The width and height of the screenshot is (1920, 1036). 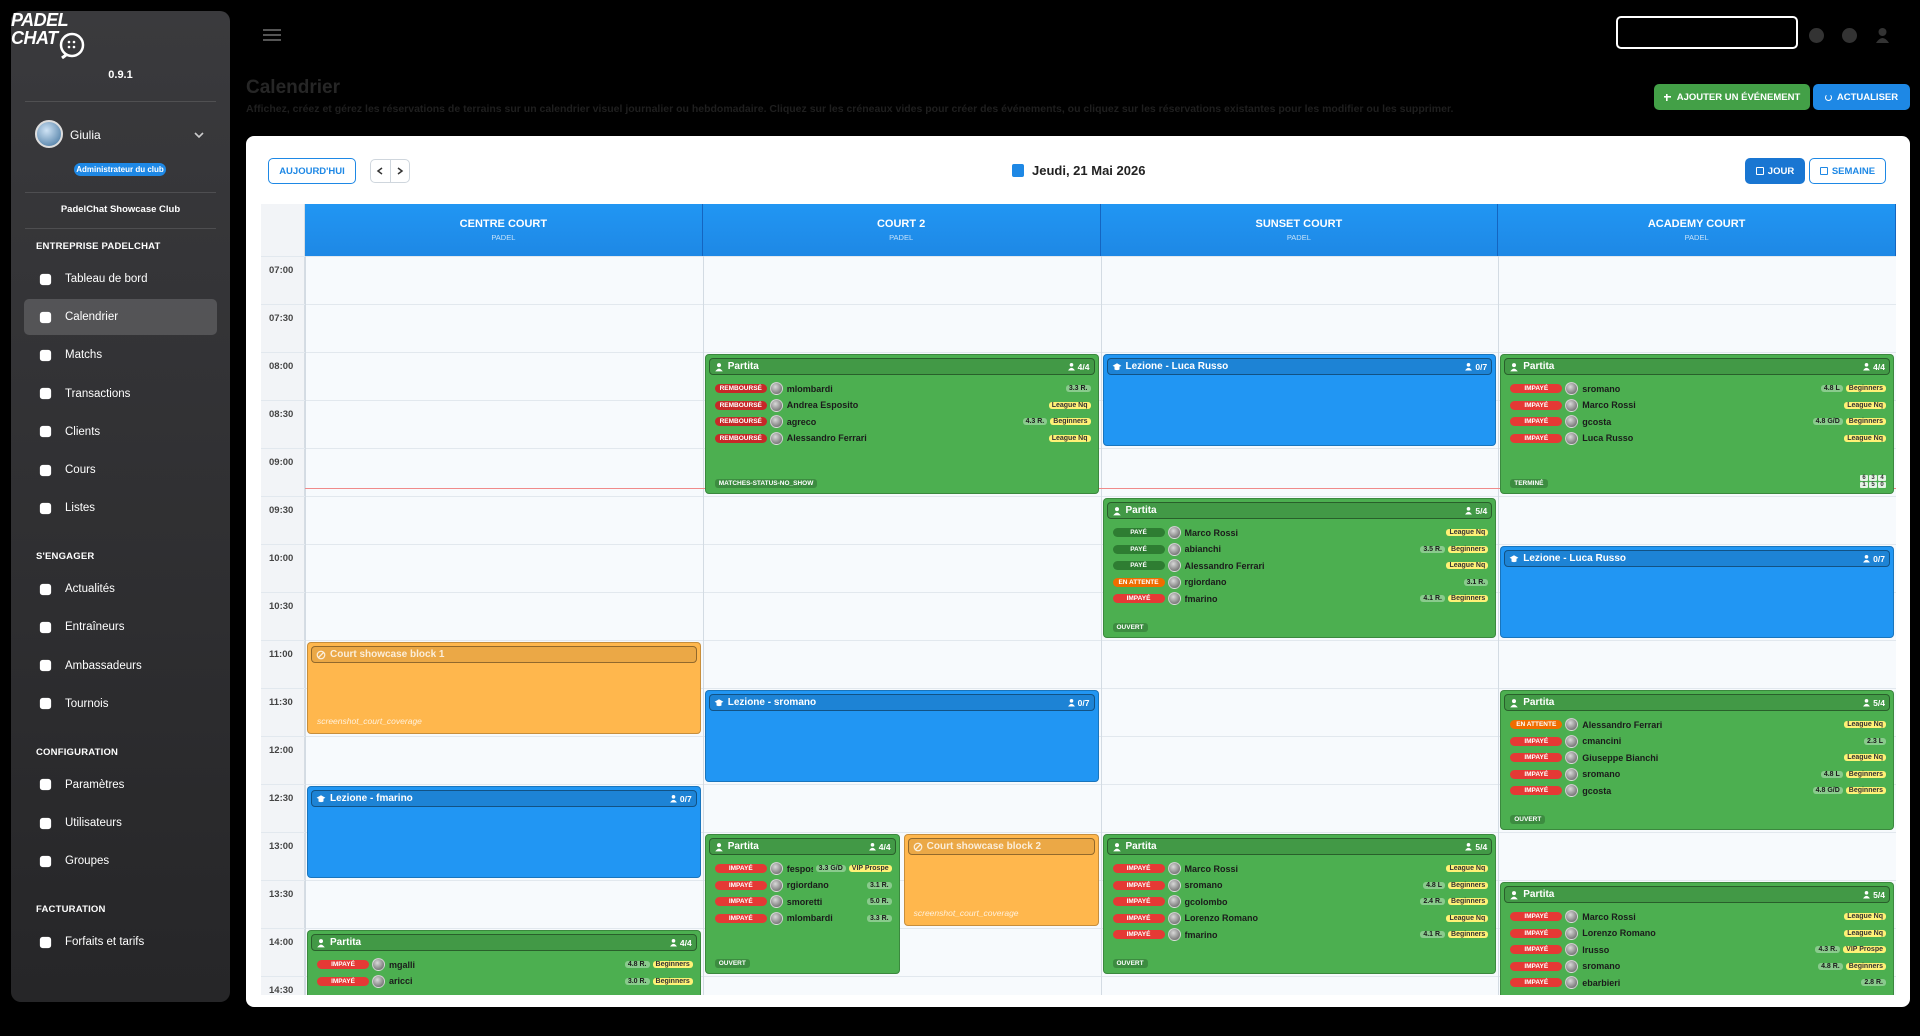 I want to click on participant: EN ATTENTE Alessandro Ferrari League Nq, so click(x=1698, y=724).